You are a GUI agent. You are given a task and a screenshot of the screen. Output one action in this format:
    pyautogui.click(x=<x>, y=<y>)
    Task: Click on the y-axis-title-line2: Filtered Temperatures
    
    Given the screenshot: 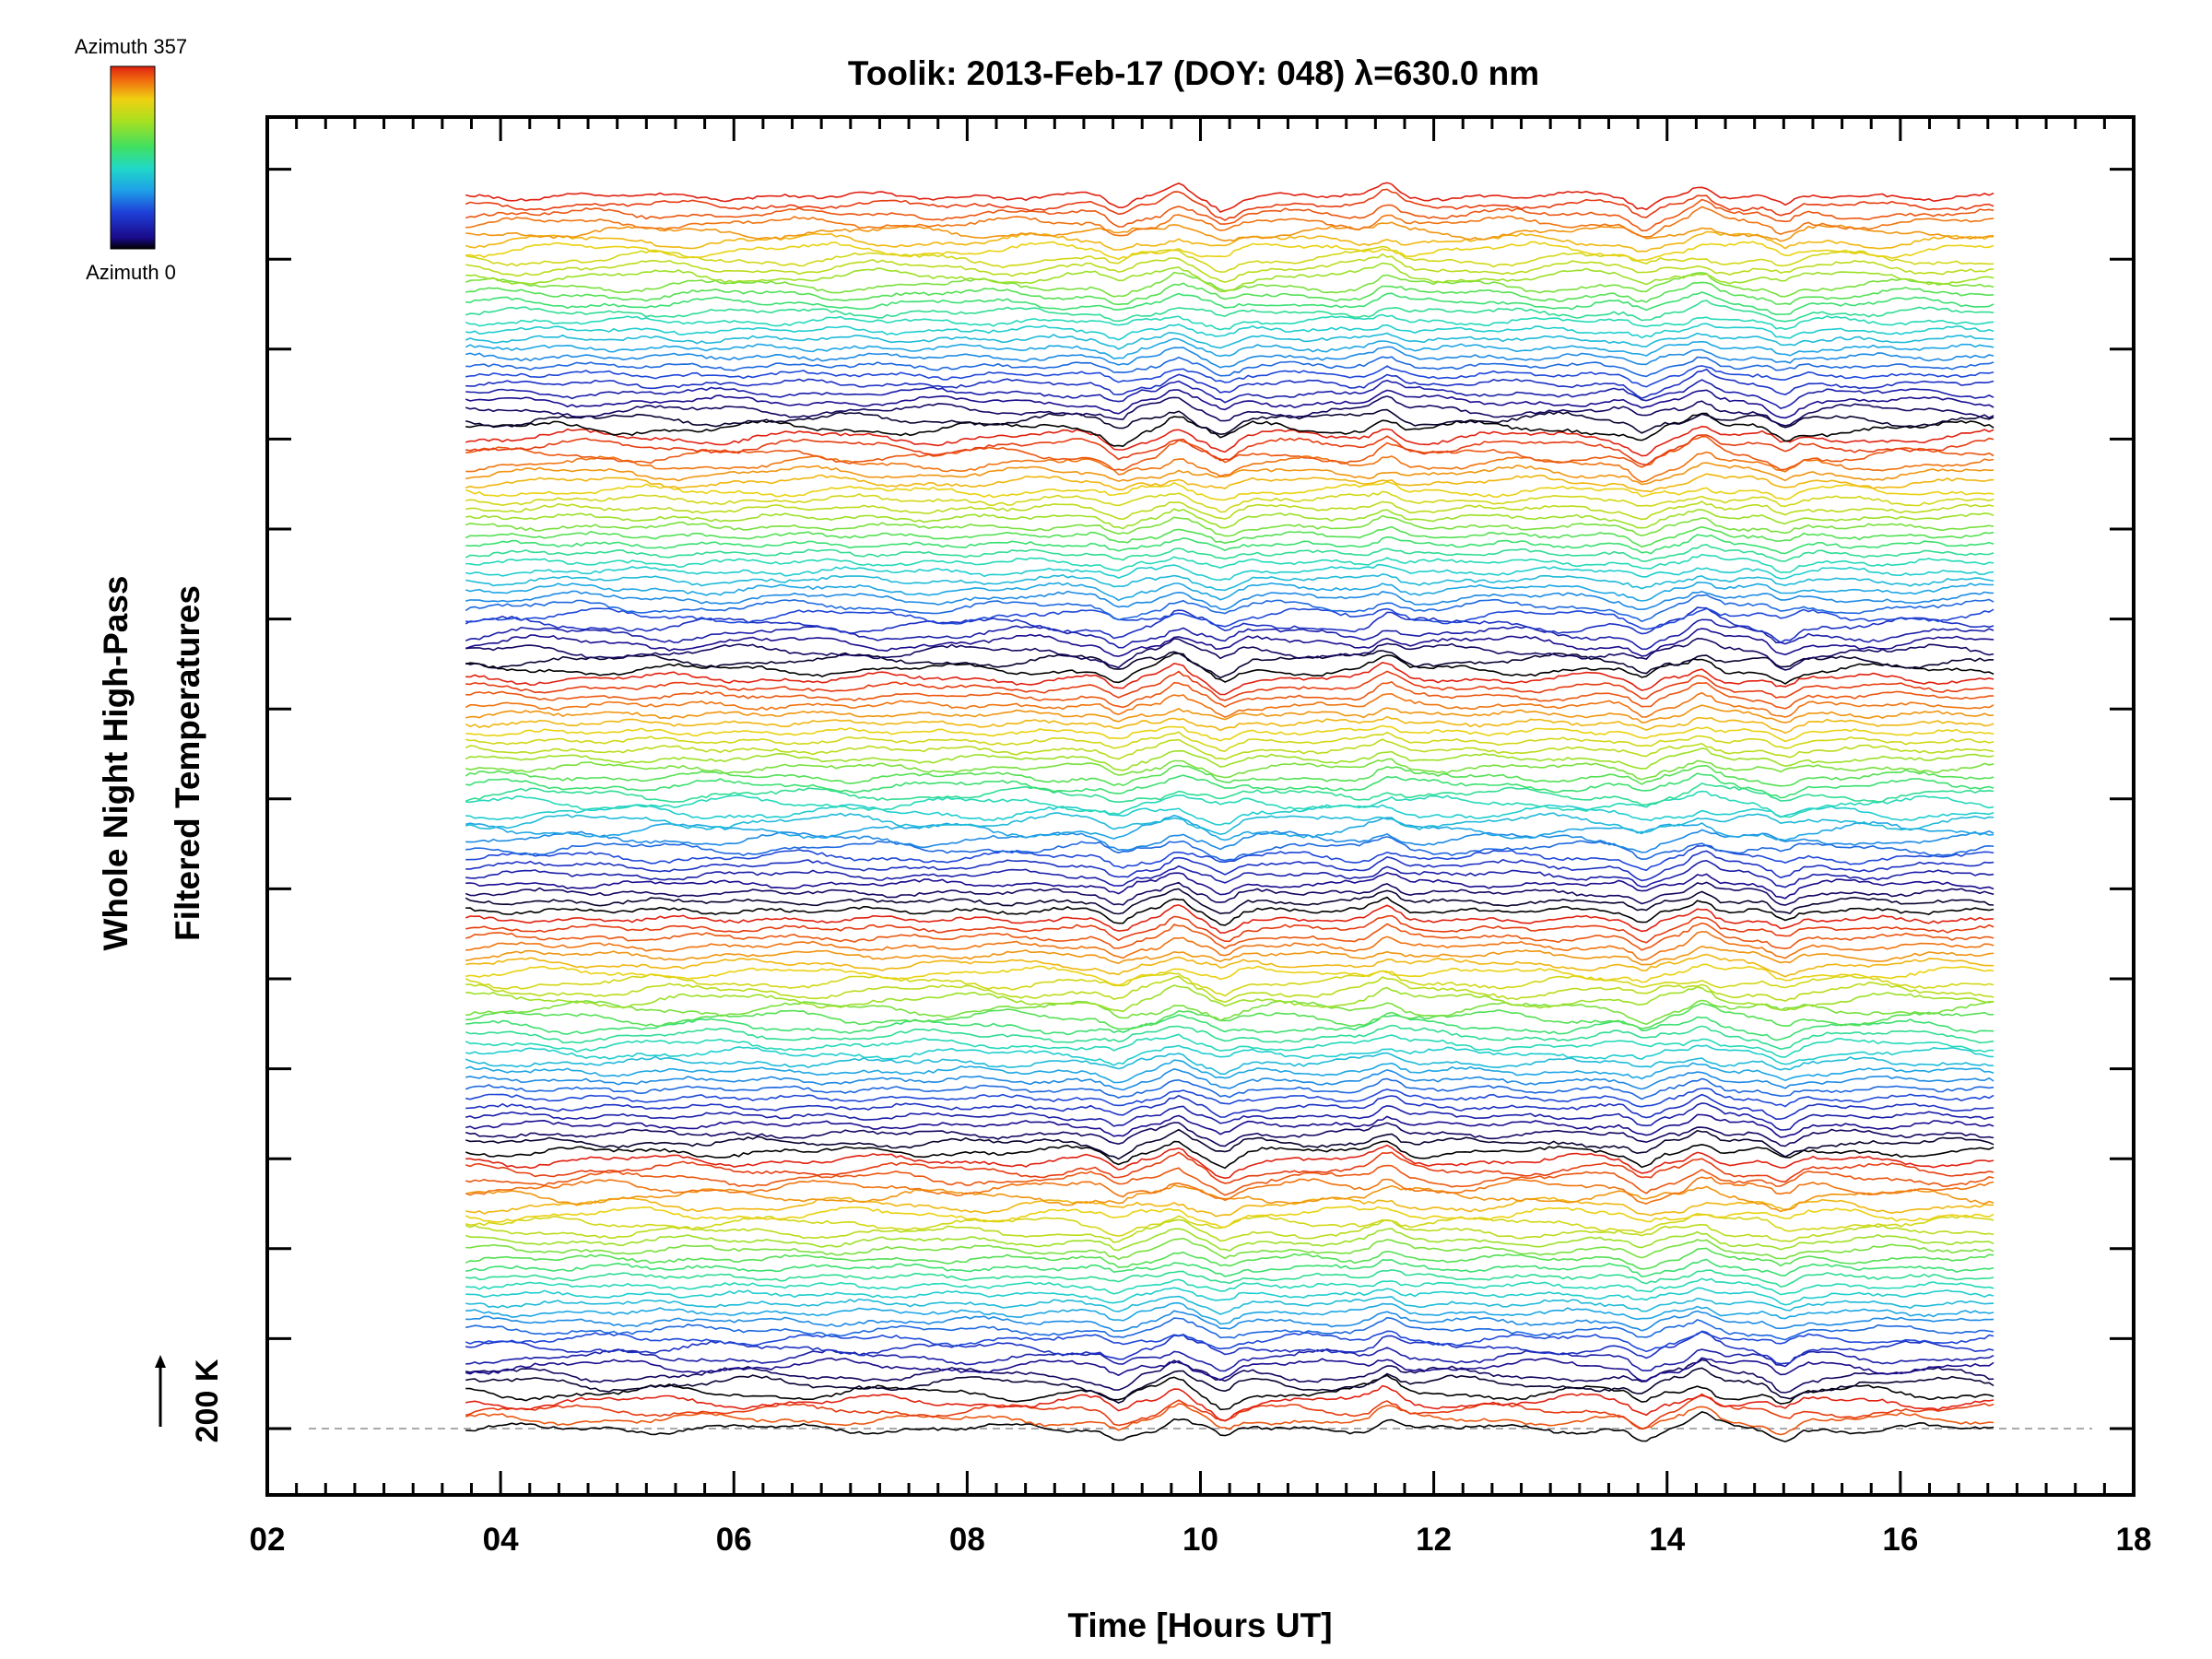 What is the action you would take?
    pyautogui.click(x=187, y=763)
    